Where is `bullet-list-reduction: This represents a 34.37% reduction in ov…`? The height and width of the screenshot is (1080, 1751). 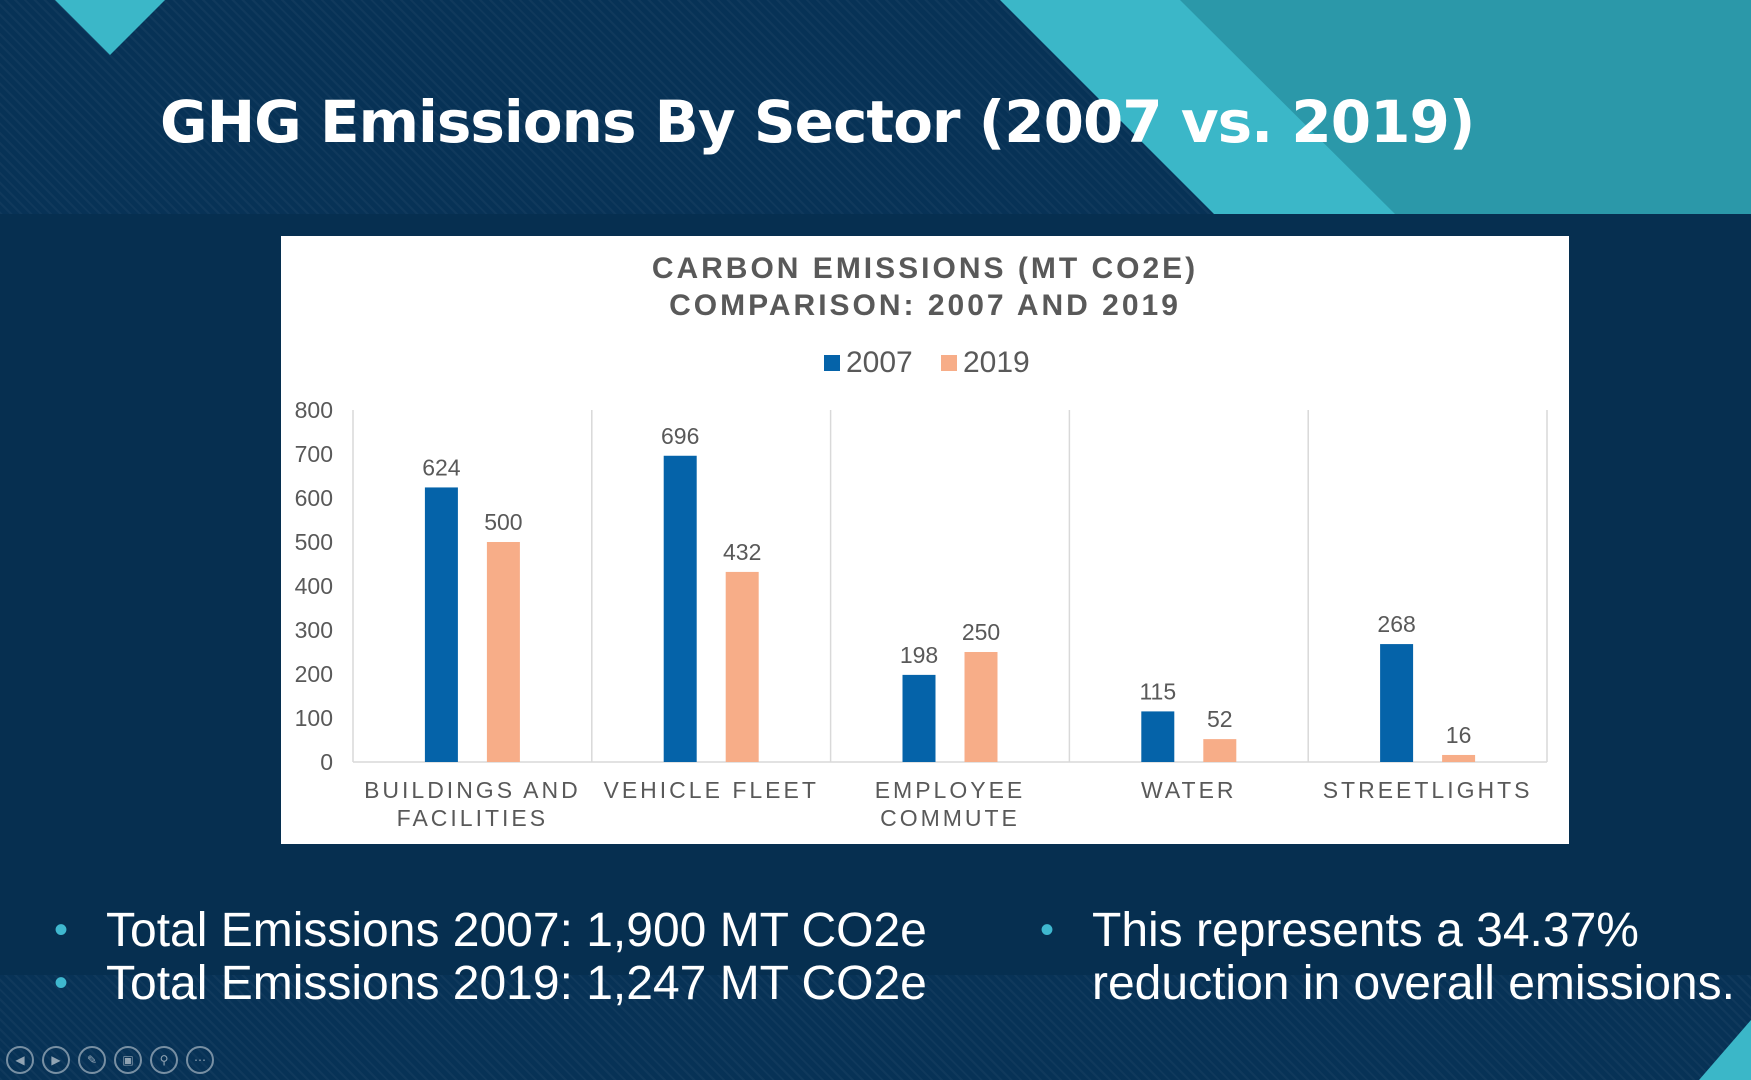 bullet-list-reduction: This represents a 34.37% reduction in ov… is located at coordinates (1387, 957).